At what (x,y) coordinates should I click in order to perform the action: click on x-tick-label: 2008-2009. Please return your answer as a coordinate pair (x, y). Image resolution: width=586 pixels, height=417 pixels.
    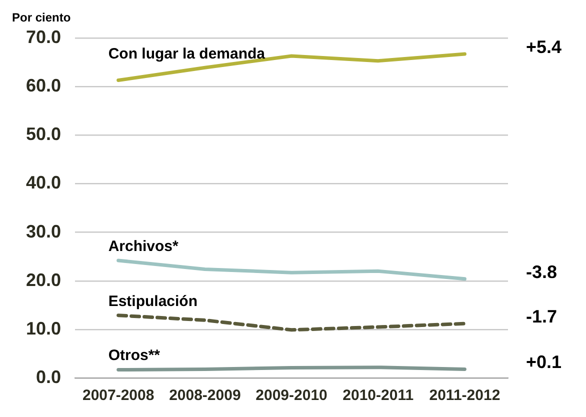
    Looking at the image, I should click on (205, 395).